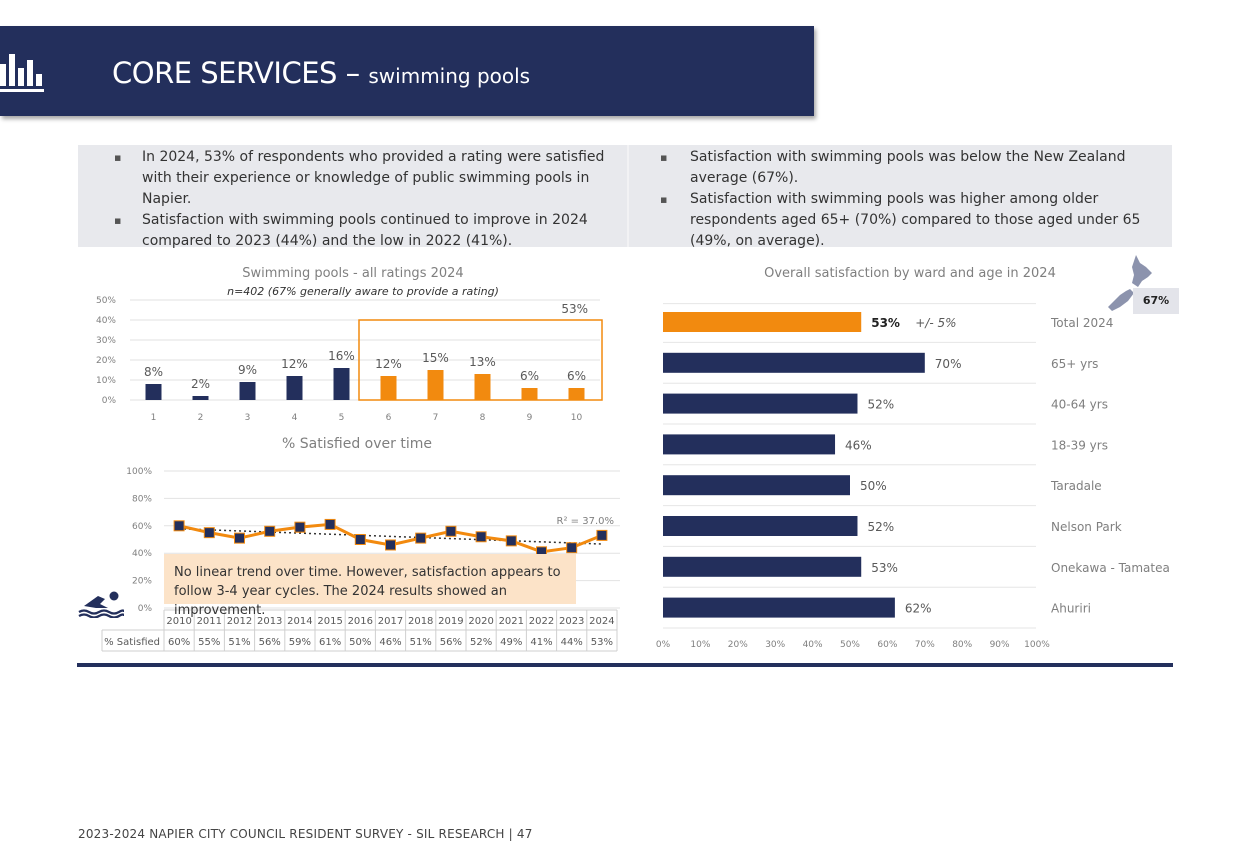 Image resolution: width=1250 pixels, height=863 pixels. I want to click on y-tick-label: 80%, so click(142, 499).